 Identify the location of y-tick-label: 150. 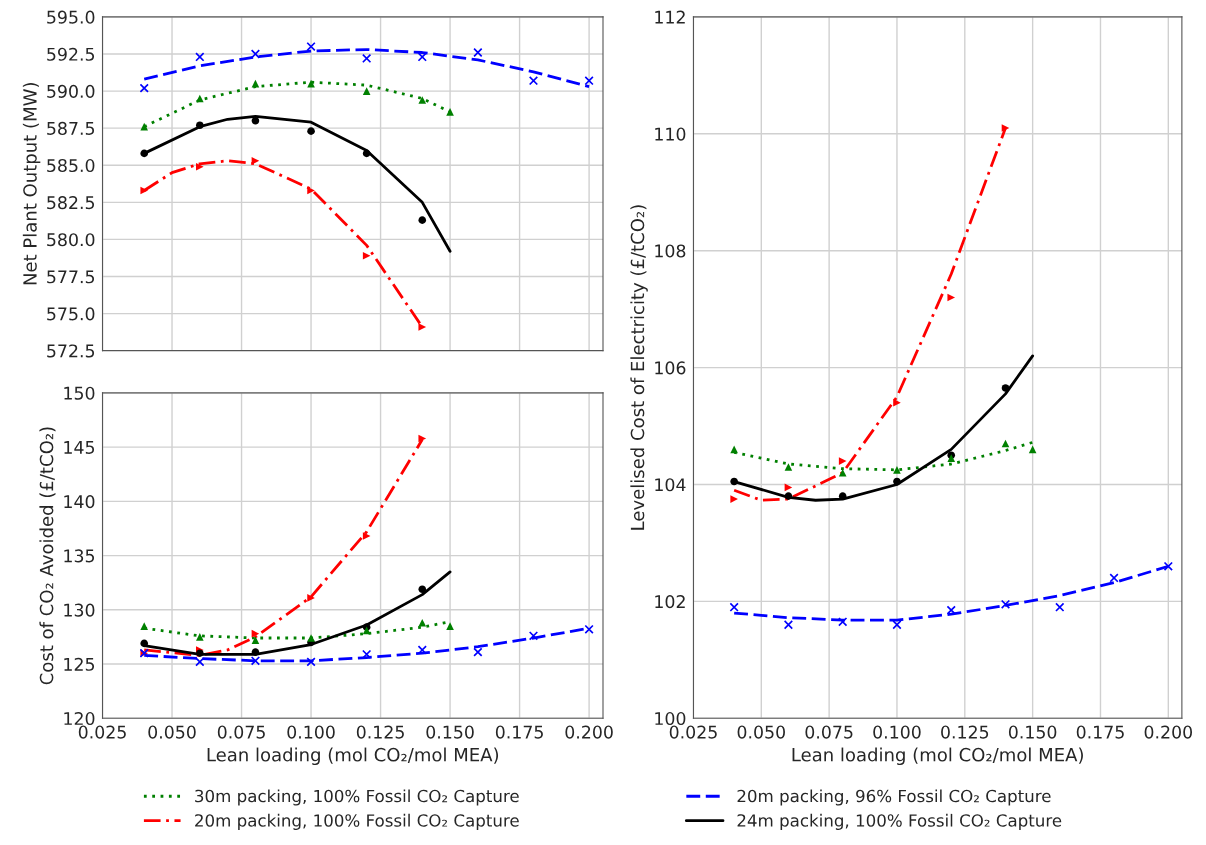
(79, 393).